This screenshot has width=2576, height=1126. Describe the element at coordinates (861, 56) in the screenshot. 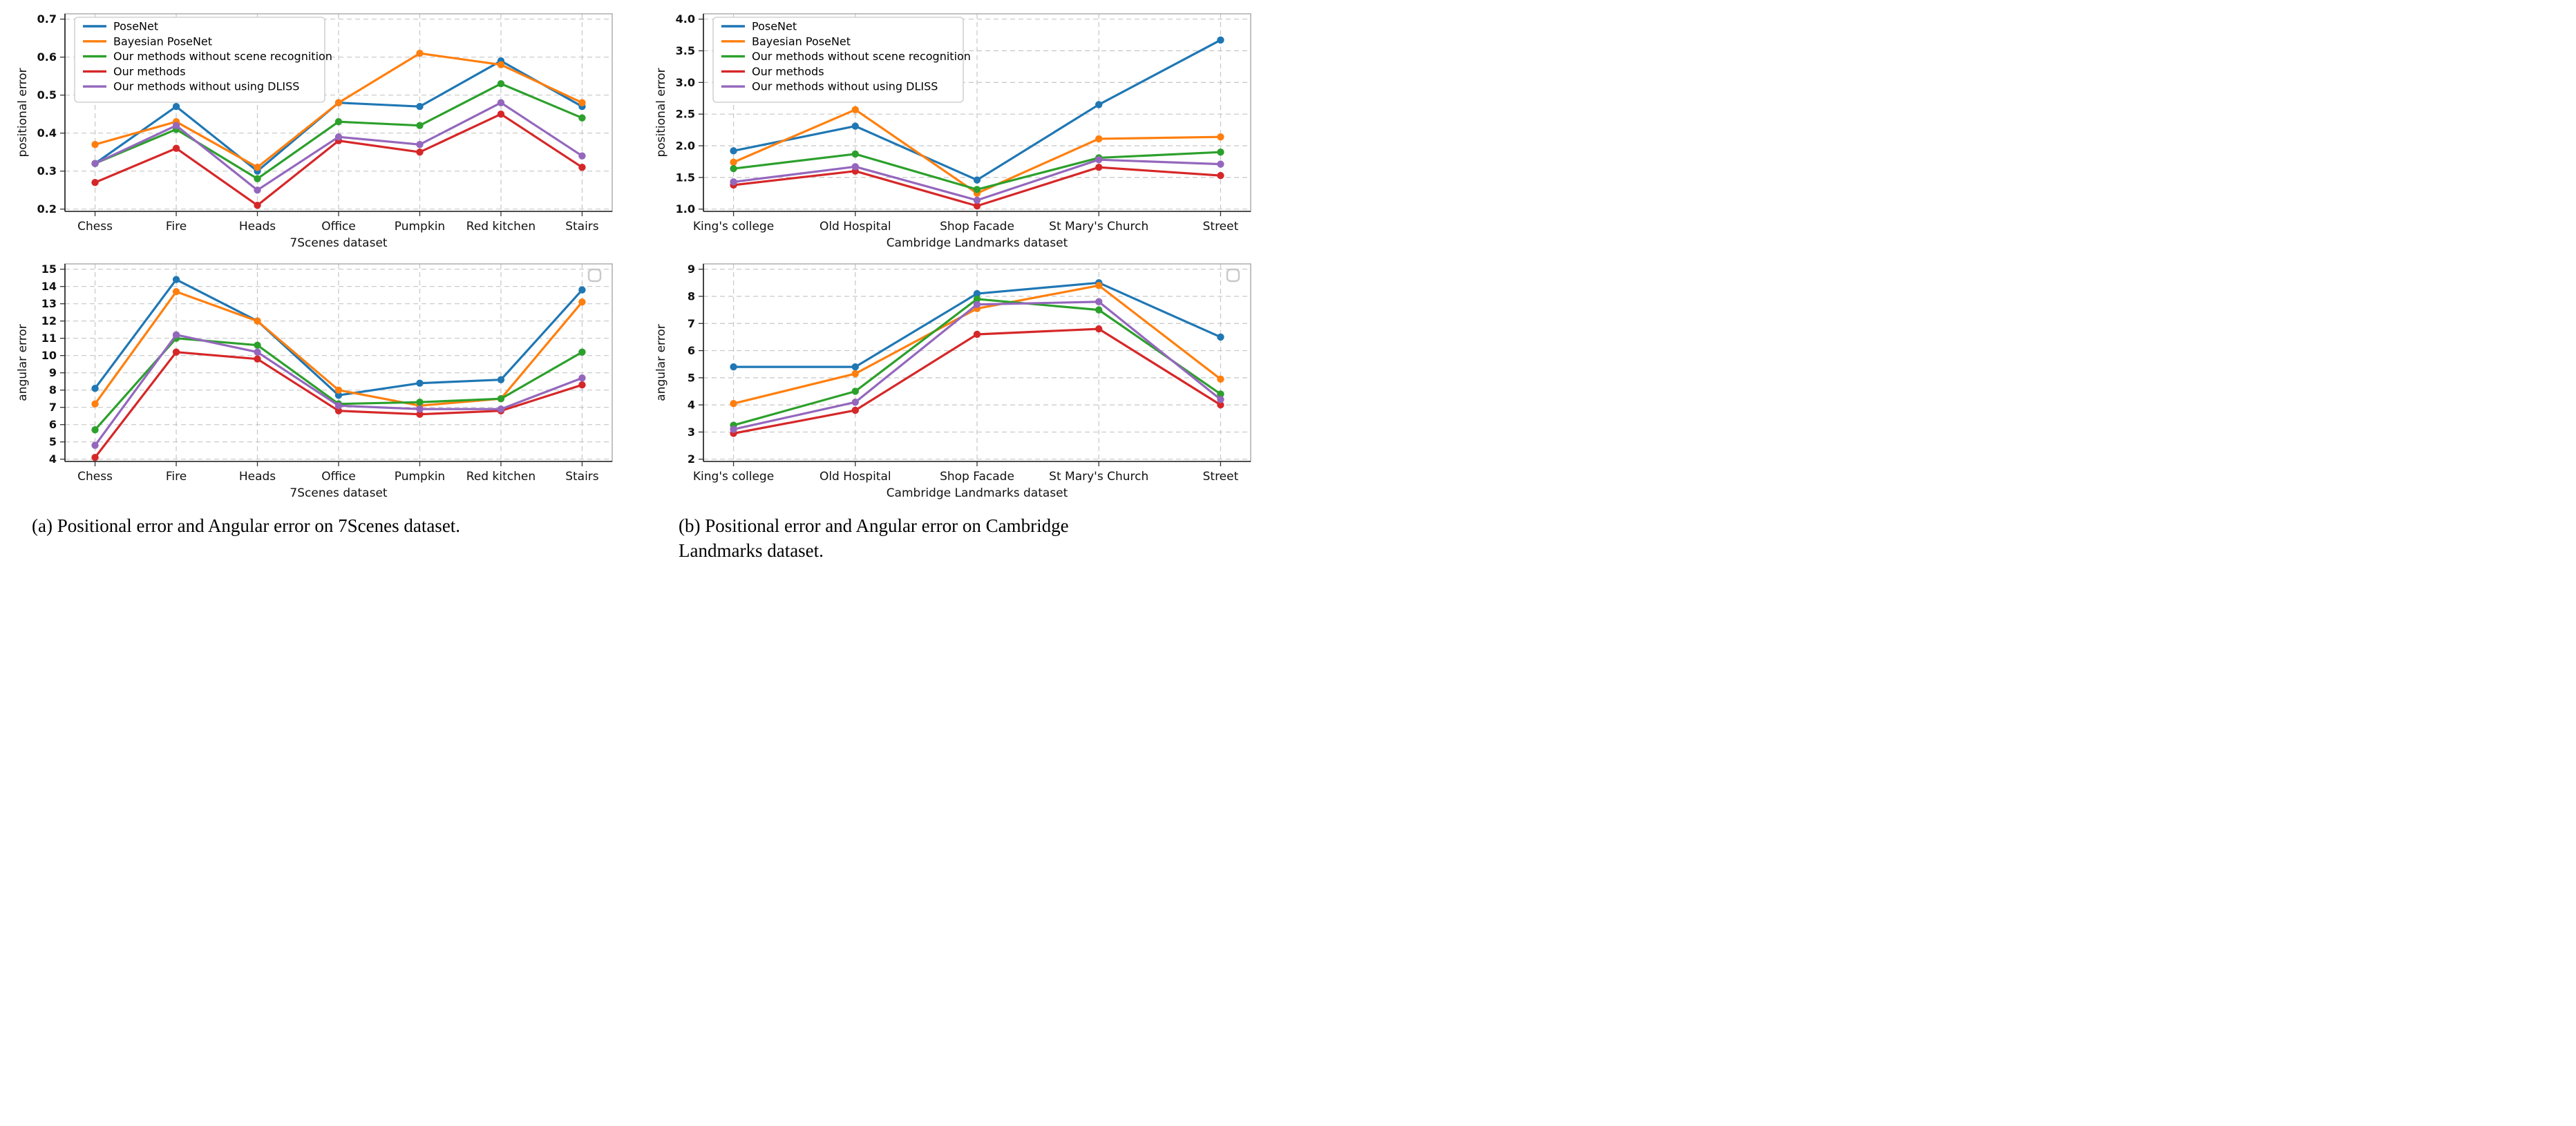

I see `legend-label-our-methods-without-scene-recognition: Our methods without scene recognition` at that location.